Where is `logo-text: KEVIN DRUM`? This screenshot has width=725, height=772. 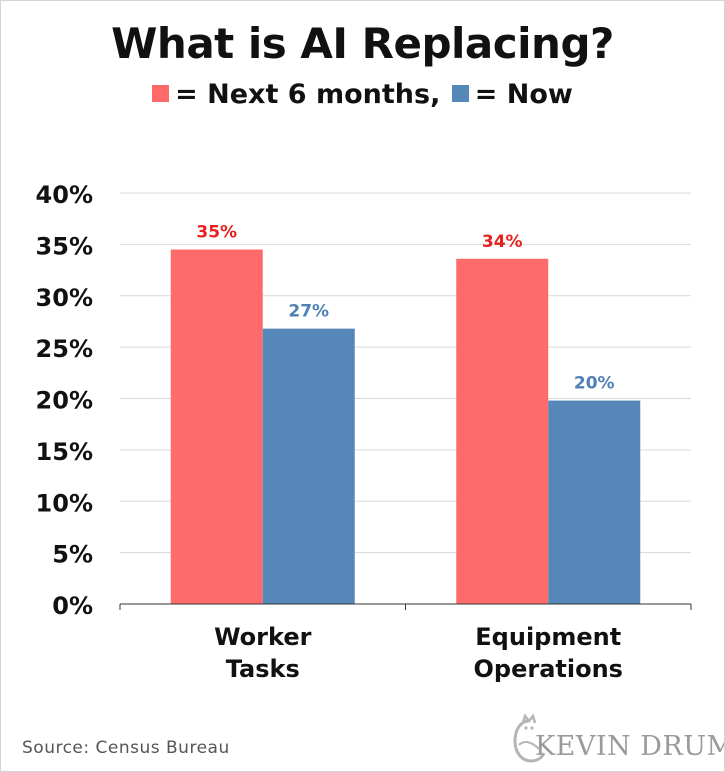
logo-text: KEVIN DRUM is located at coordinates (630, 746).